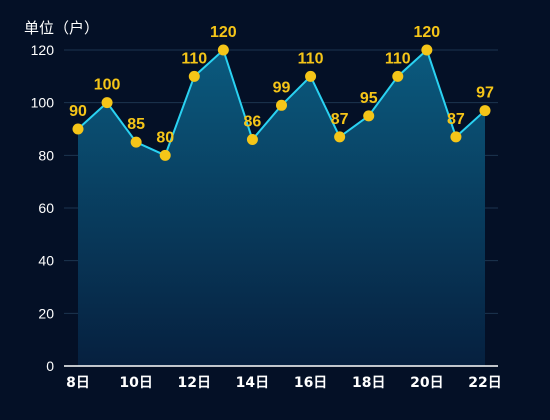 The width and height of the screenshot is (550, 420). What do you see at coordinates (78, 383) in the screenshot?
I see `x-tick-label: 8日` at bounding box center [78, 383].